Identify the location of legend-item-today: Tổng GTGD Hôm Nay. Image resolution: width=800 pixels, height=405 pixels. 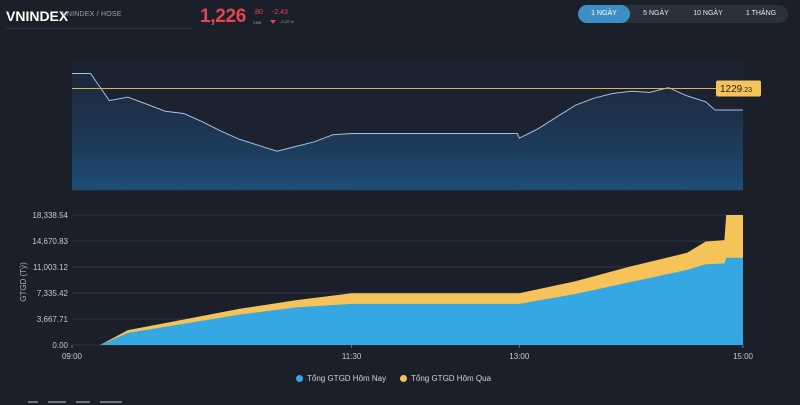
(341, 378).